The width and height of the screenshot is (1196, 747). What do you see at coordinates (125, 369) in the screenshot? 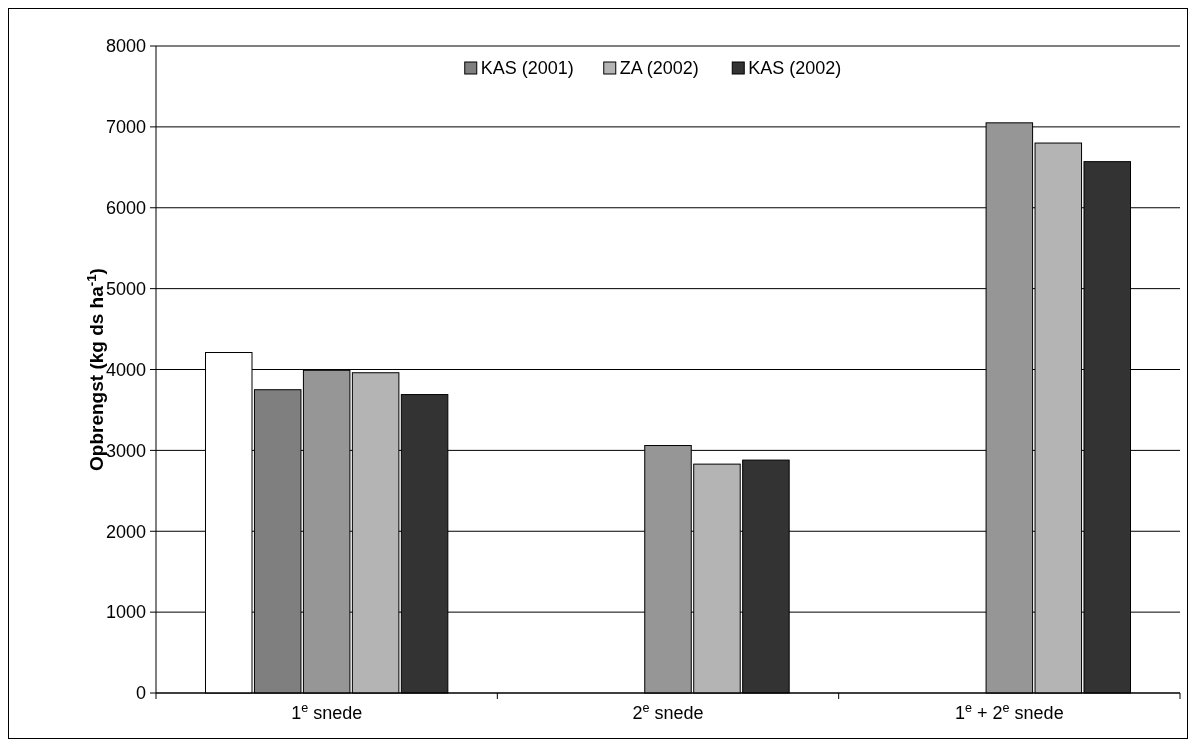
I see `y-tick-label: 4000` at bounding box center [125, 369].